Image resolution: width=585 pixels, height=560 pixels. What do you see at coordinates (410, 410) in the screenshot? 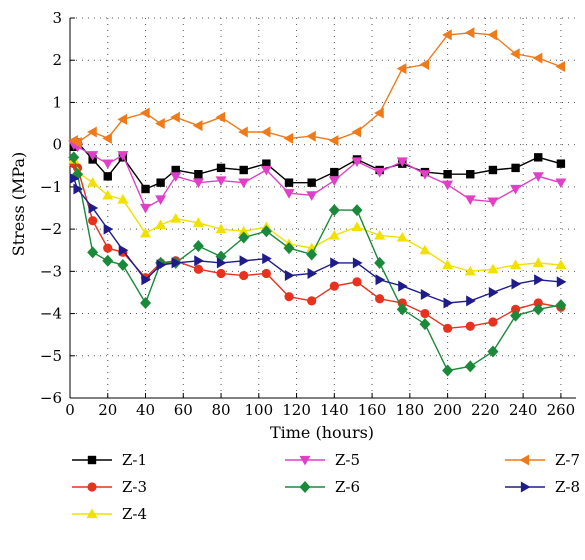
I see `x-tick-label: 180` at bounding box center [410, 410].